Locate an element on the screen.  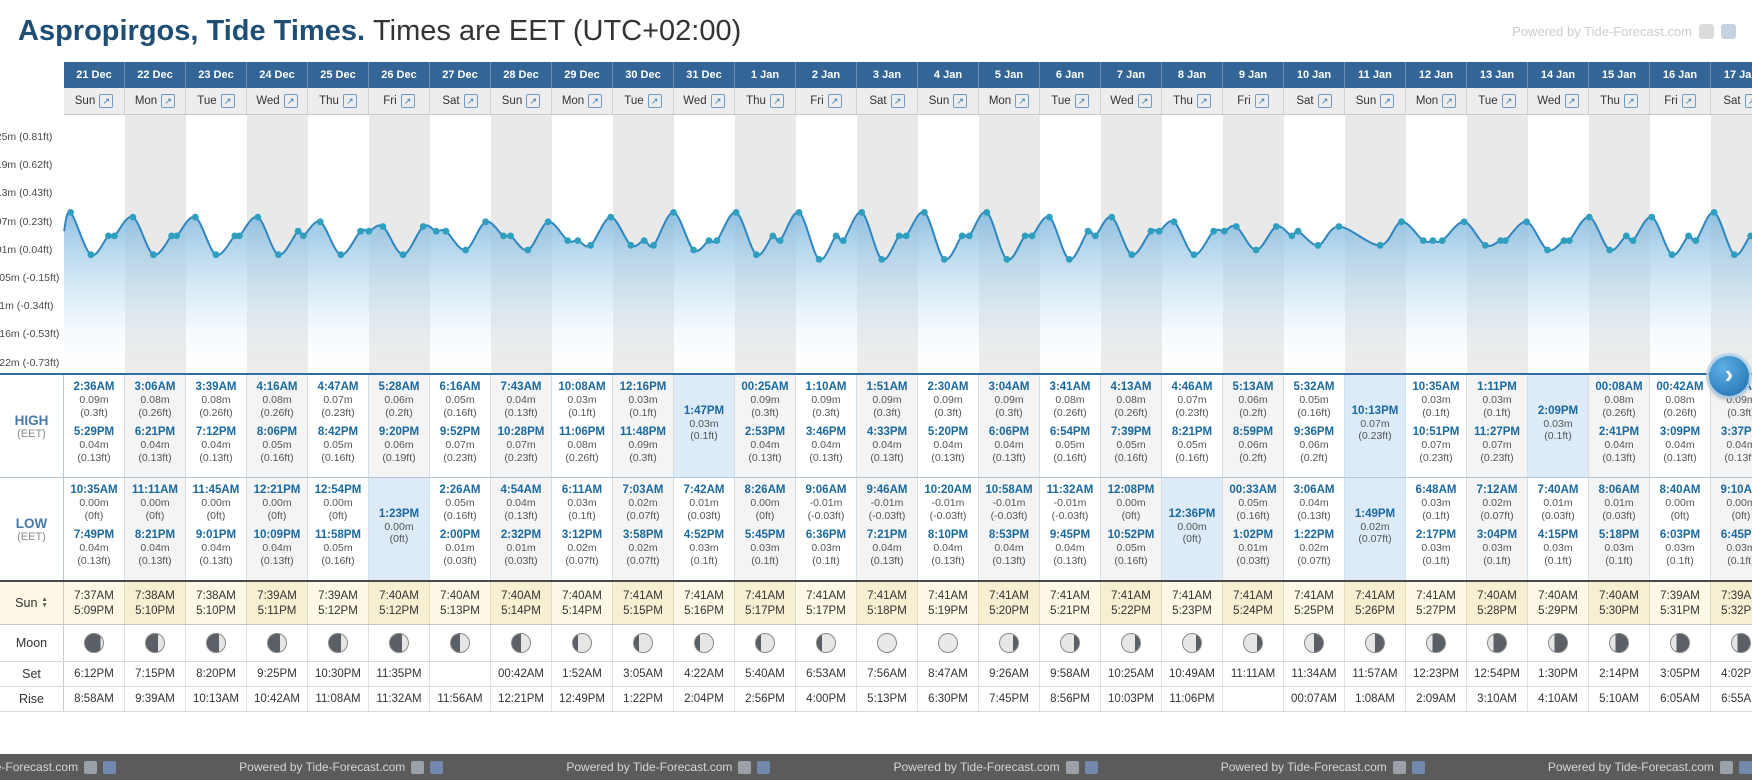
sunset-time: 5:14PM is located at coordinates (582, 610).